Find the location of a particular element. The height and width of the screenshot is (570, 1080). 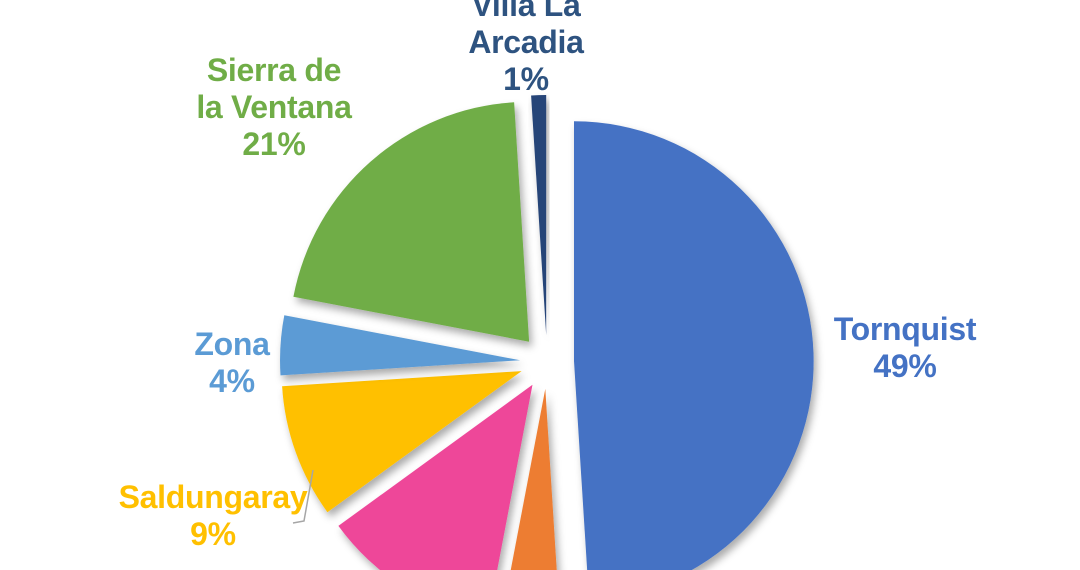

callout-sierra-de-la-ventana: Sierra de la Ventana 21% is located at coordinates (274, 107).